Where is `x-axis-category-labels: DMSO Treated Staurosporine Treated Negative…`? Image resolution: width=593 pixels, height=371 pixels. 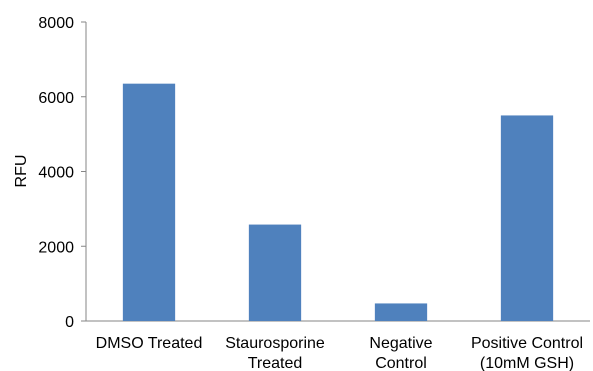 x-axis-category-labels: DMSO Treated Staurosporine Treated Negative… is located at coordinates (339, 353).